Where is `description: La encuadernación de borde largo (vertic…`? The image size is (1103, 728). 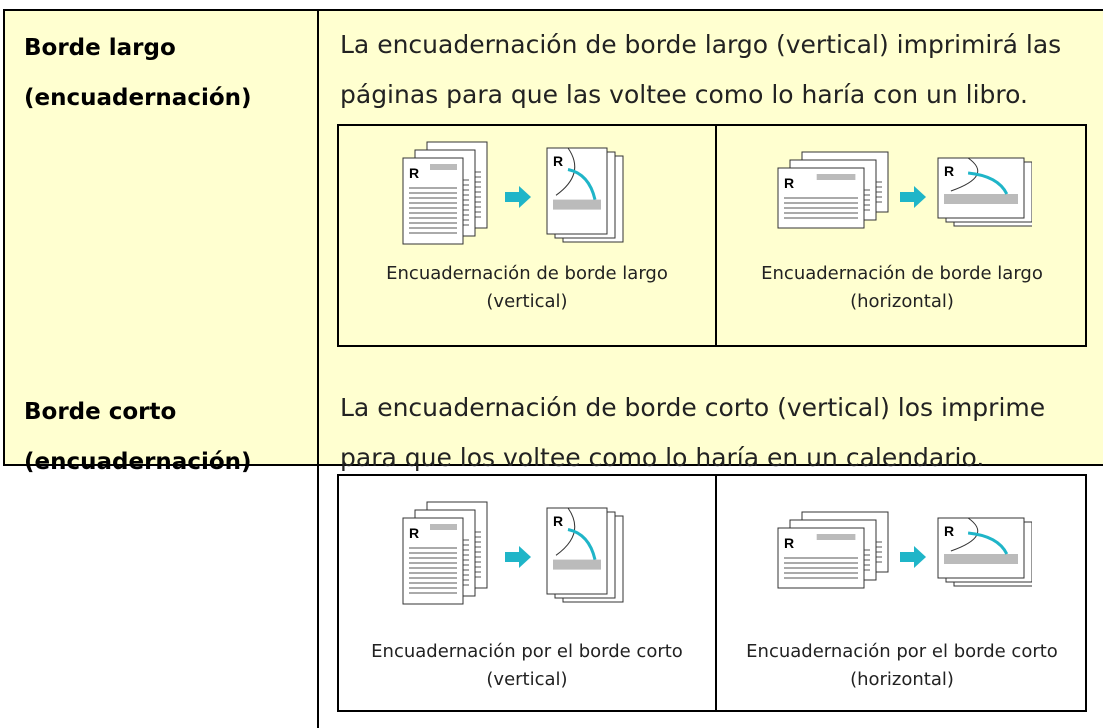 description: La encuadernación de borde largo (vertic… is located at coordinates (701, 69).